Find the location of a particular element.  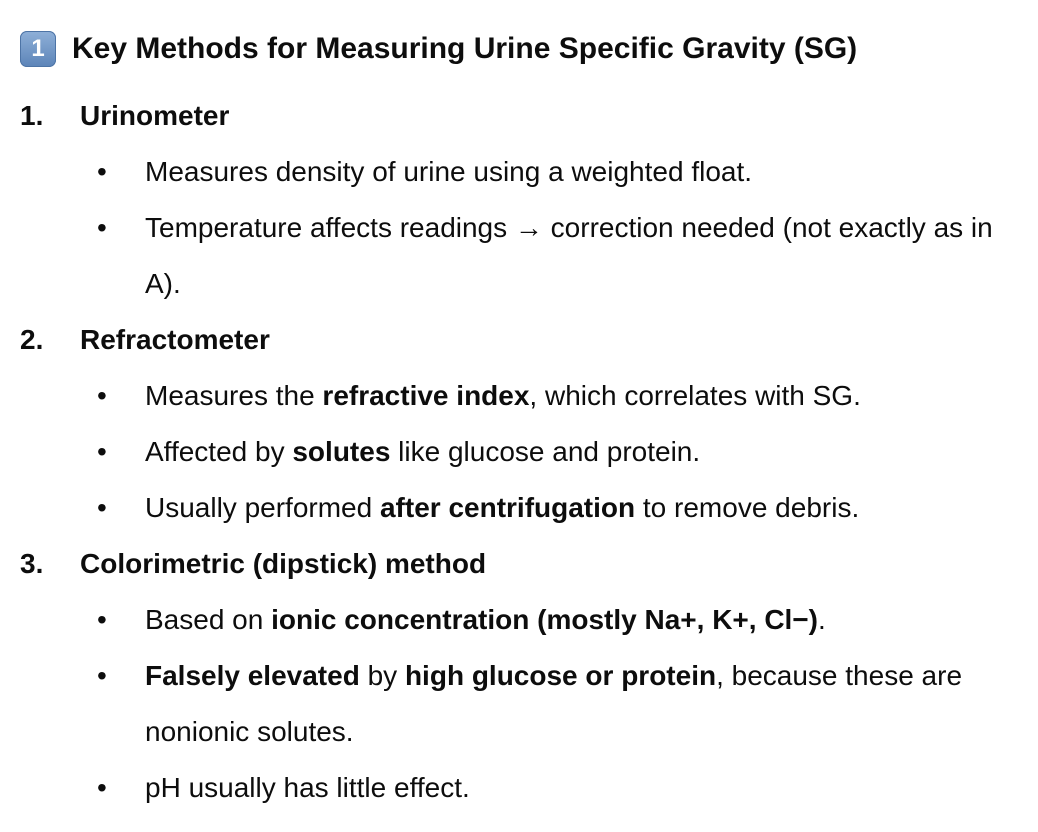

method-title: Refractometer is located at coordinates (175, 339).